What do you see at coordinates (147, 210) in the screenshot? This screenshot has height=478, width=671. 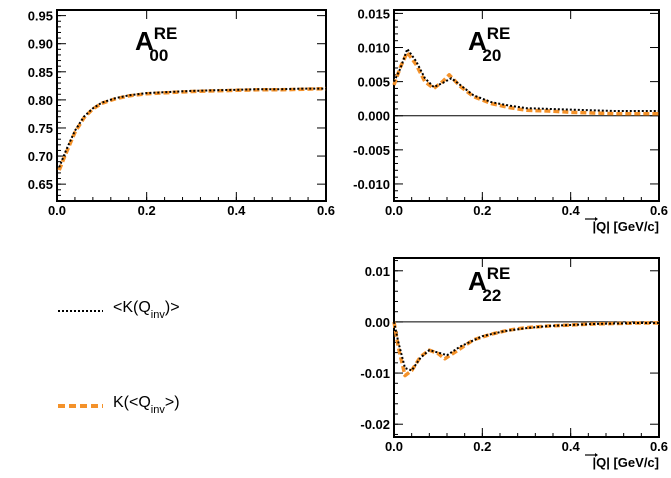 I see `xtick-label-A00-1: 0.2` at bounding box center [147, 210].